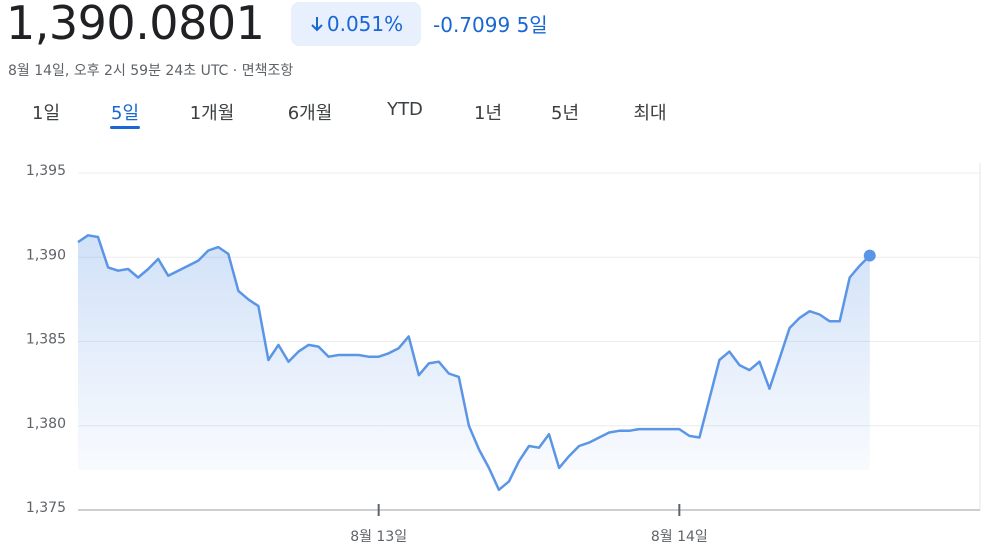 Image resolution: width=989 pixels, height=552 pixels. Describe the element at coordinates (118, 71) in the screenshot. I see `timestamp: 8월 14일, 오후 2시 59분 24초 UTC` at that location.